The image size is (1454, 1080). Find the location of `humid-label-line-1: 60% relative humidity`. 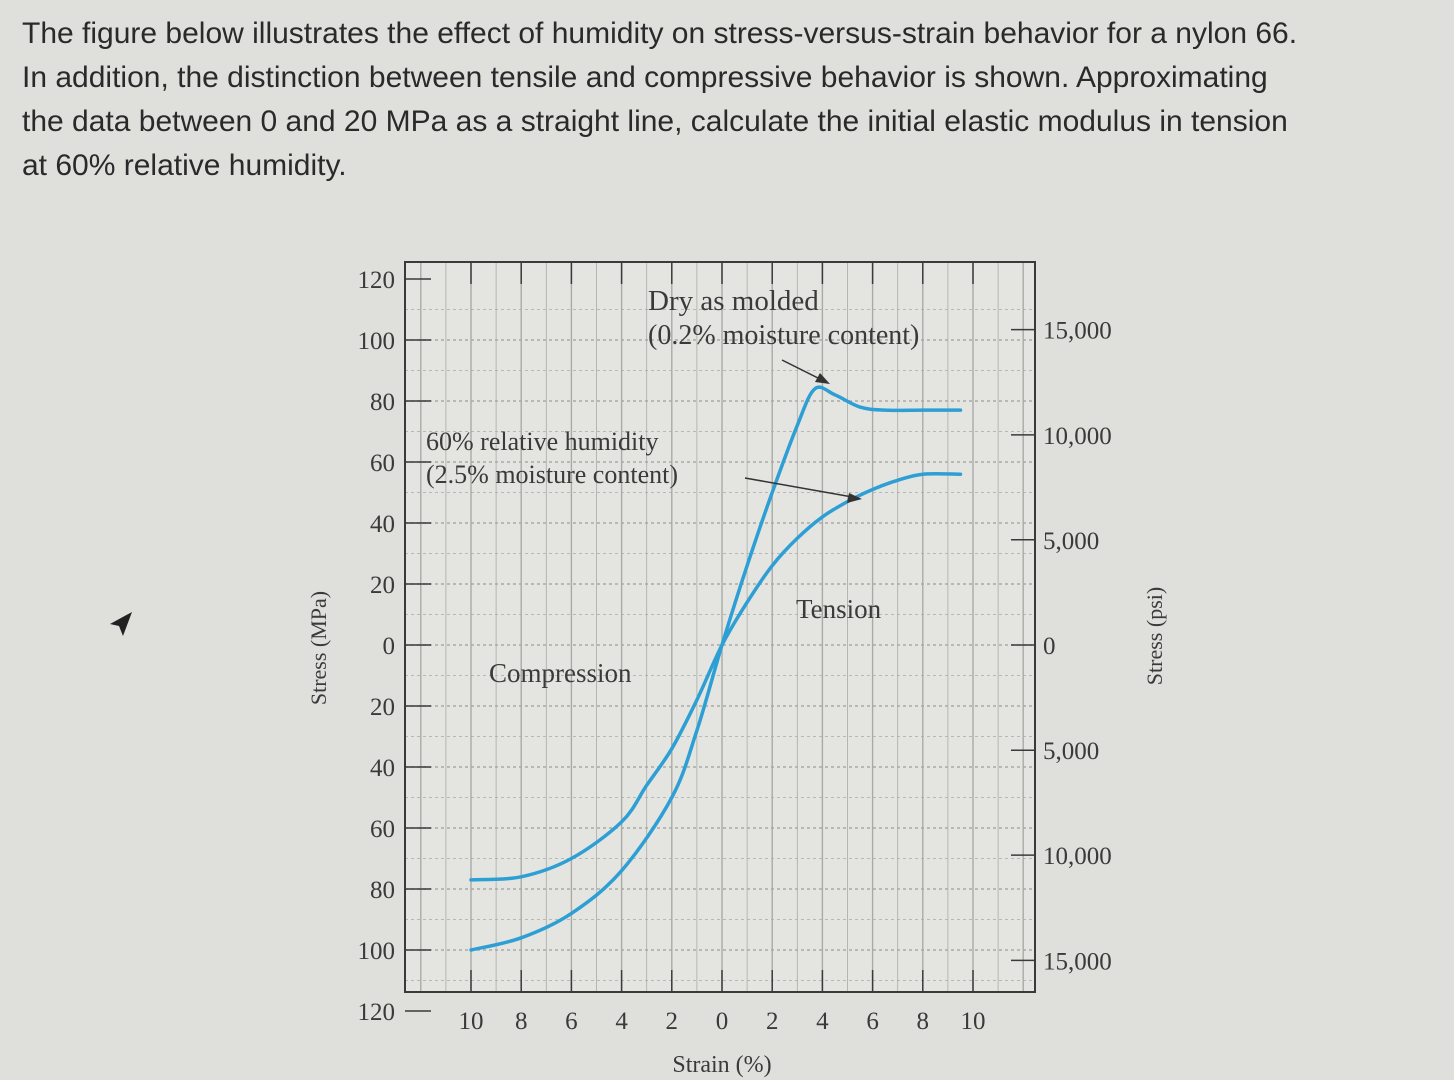

humid-label-line-1: 60% relative humidity is located at coordinates (542, 441).